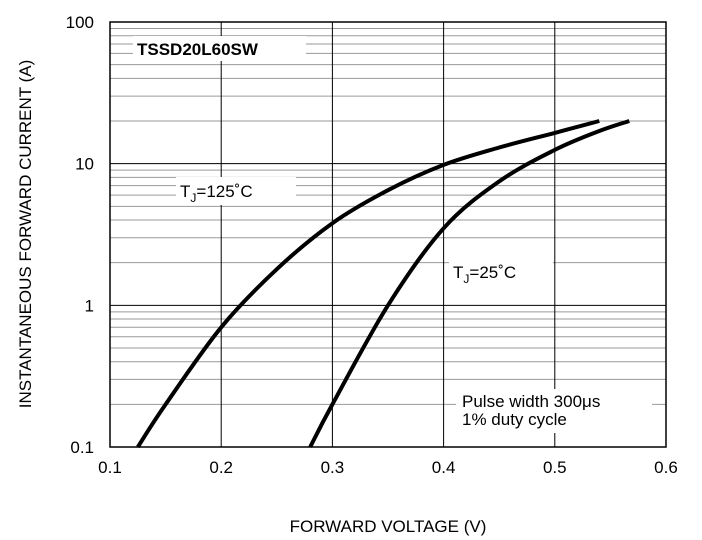  What do you see at coordinates (466, 279) in the screenshot?
I see `series-label-25-sub: J` at bounding box center [466, 279].